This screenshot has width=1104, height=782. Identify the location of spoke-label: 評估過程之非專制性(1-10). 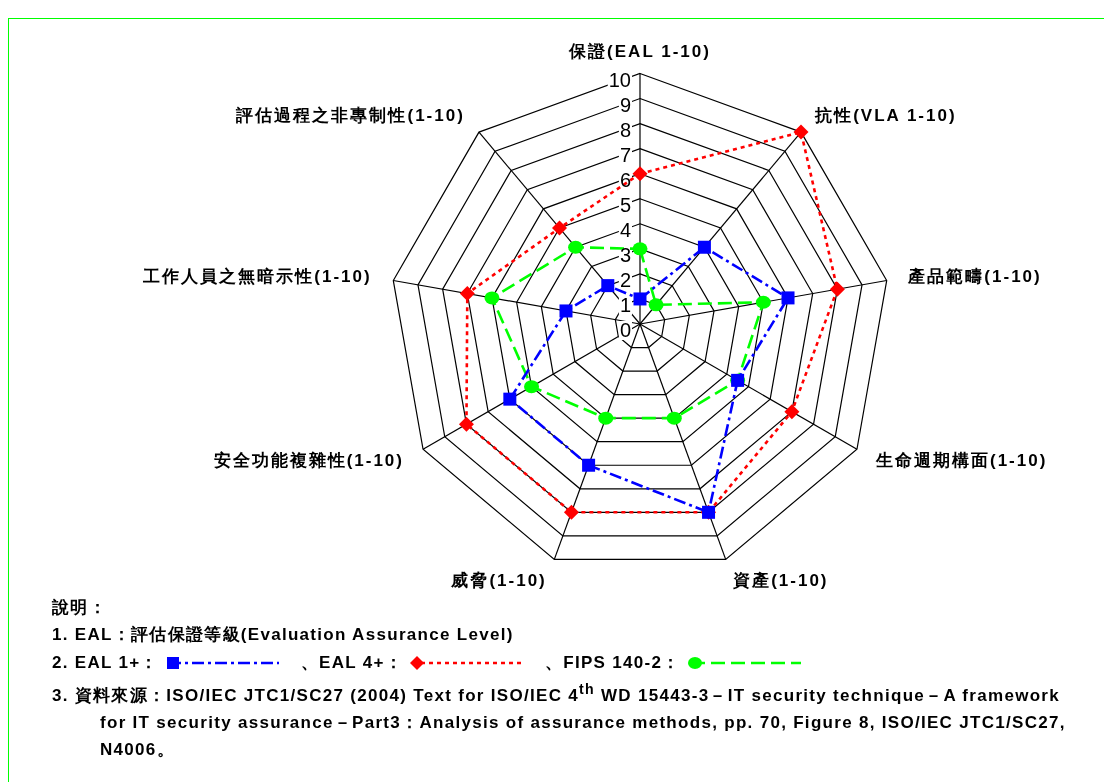
(350, 115).